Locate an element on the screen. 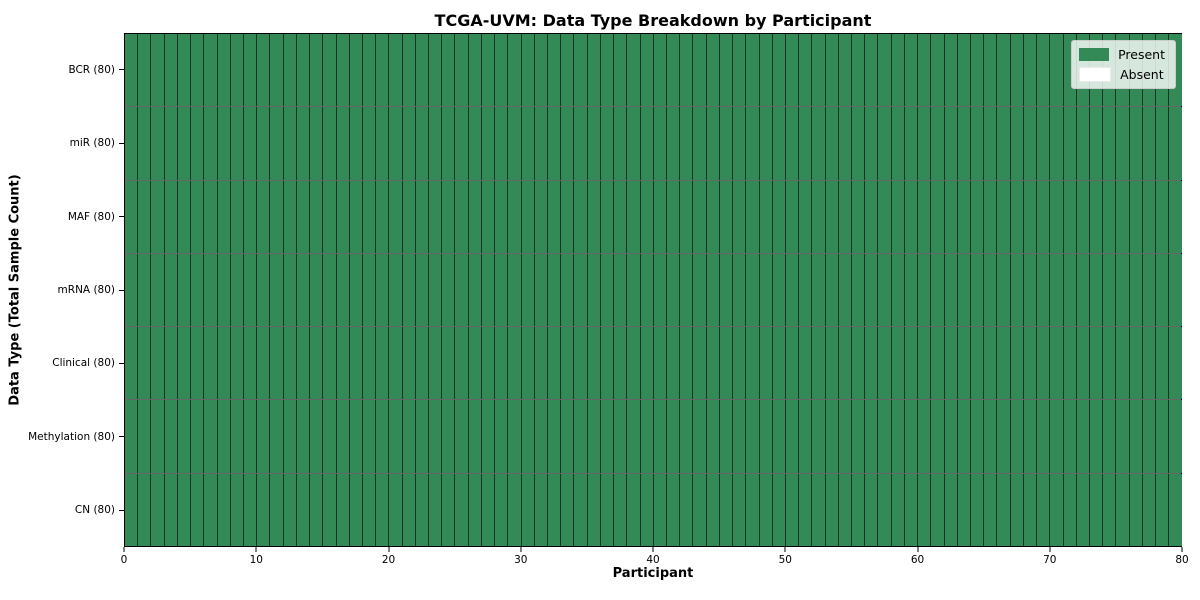 The width and height of the screenshot is (1200, 600). x-axis-label: Participant is located at coordinates (653, 573).